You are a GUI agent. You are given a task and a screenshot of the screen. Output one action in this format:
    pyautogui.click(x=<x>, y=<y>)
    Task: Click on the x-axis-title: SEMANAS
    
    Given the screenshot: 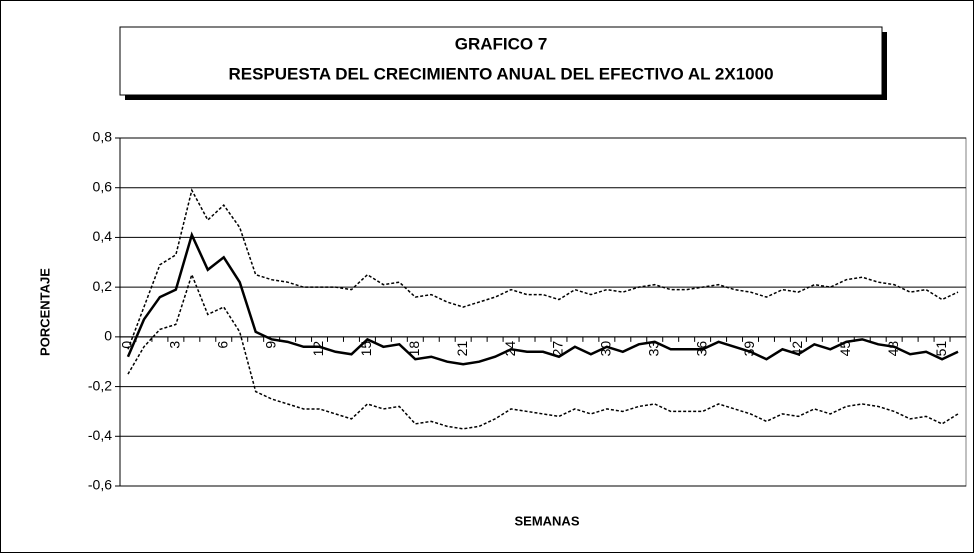 What is the action you would take?
    pyautogui.click(x=546, y=520)
    